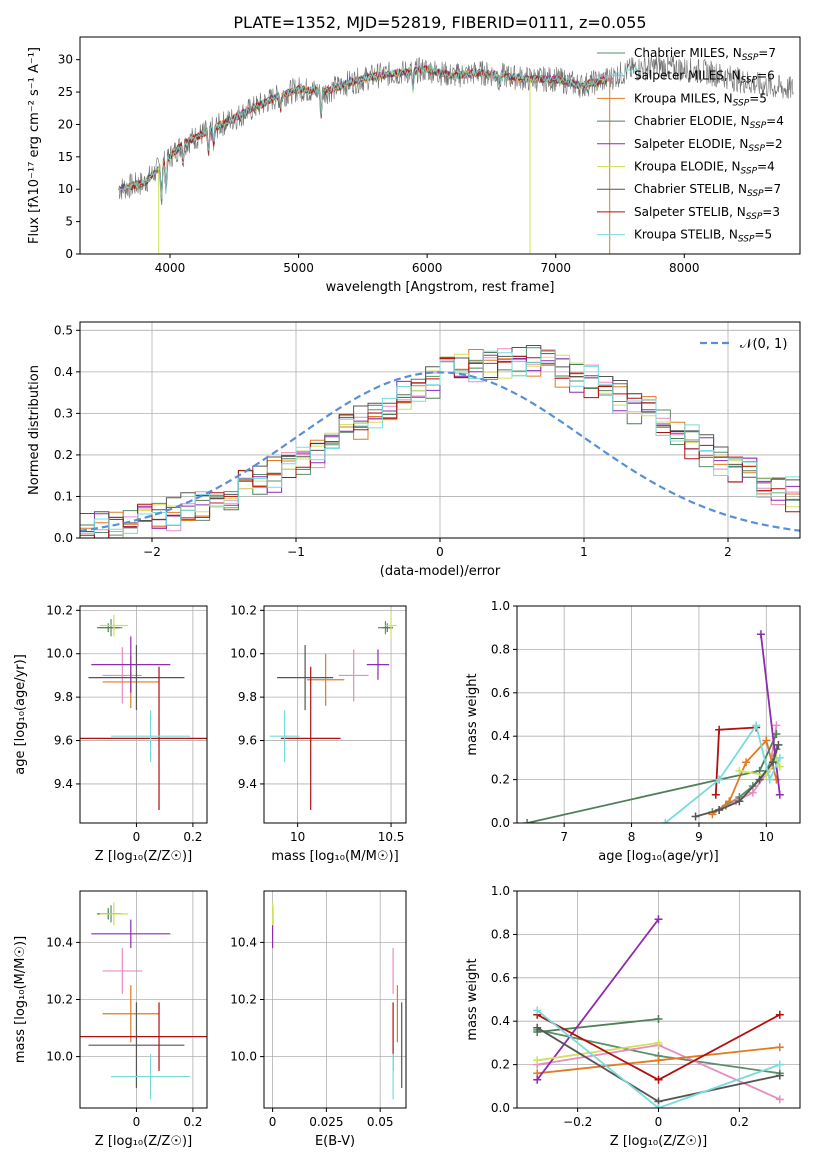 The image size is (819, 1170). I want to click on legend-value: =7, so click(773, 189).